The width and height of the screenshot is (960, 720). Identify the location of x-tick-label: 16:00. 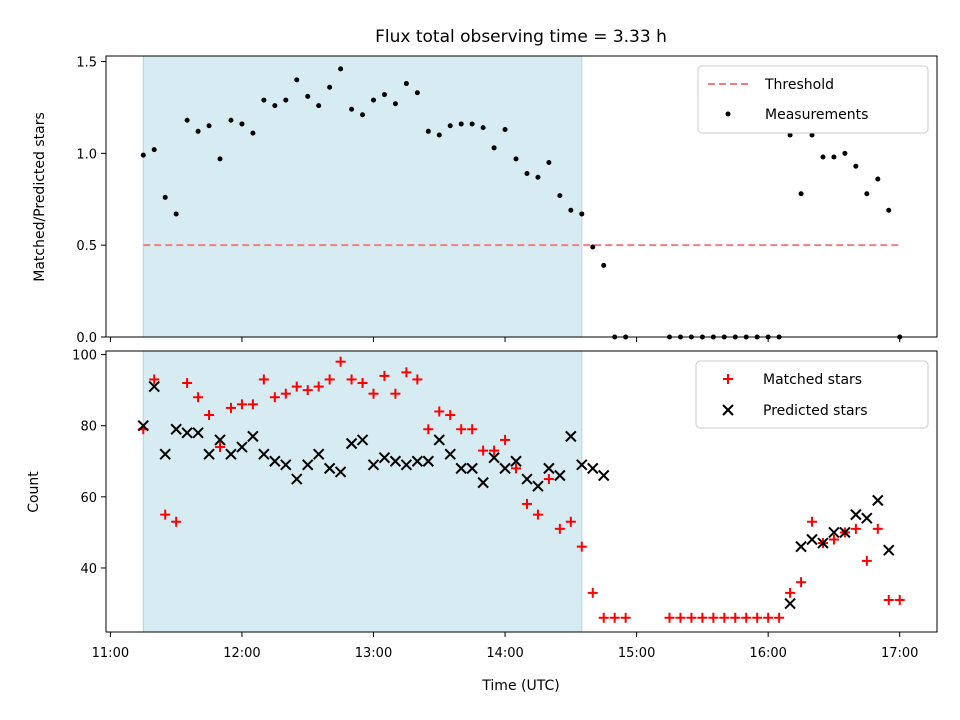
(767, 653).